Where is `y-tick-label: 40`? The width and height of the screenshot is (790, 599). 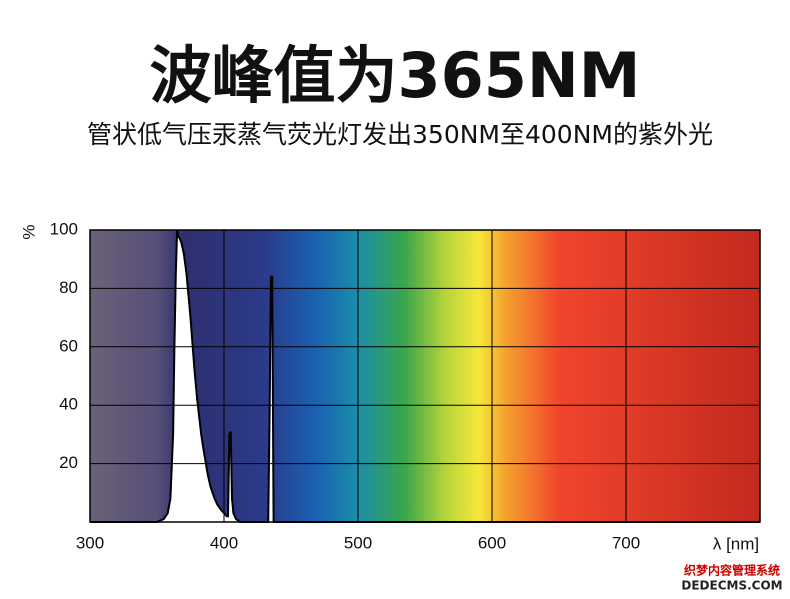
y-tick-label: 40 is located at coordinates (68, 404).